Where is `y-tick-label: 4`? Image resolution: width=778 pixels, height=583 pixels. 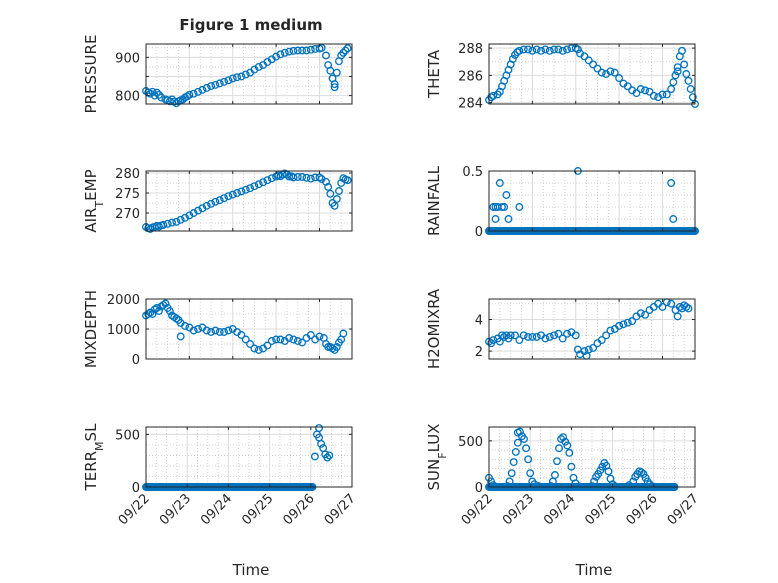
y-tick-label: 4 is located at coordinates (479, 321).